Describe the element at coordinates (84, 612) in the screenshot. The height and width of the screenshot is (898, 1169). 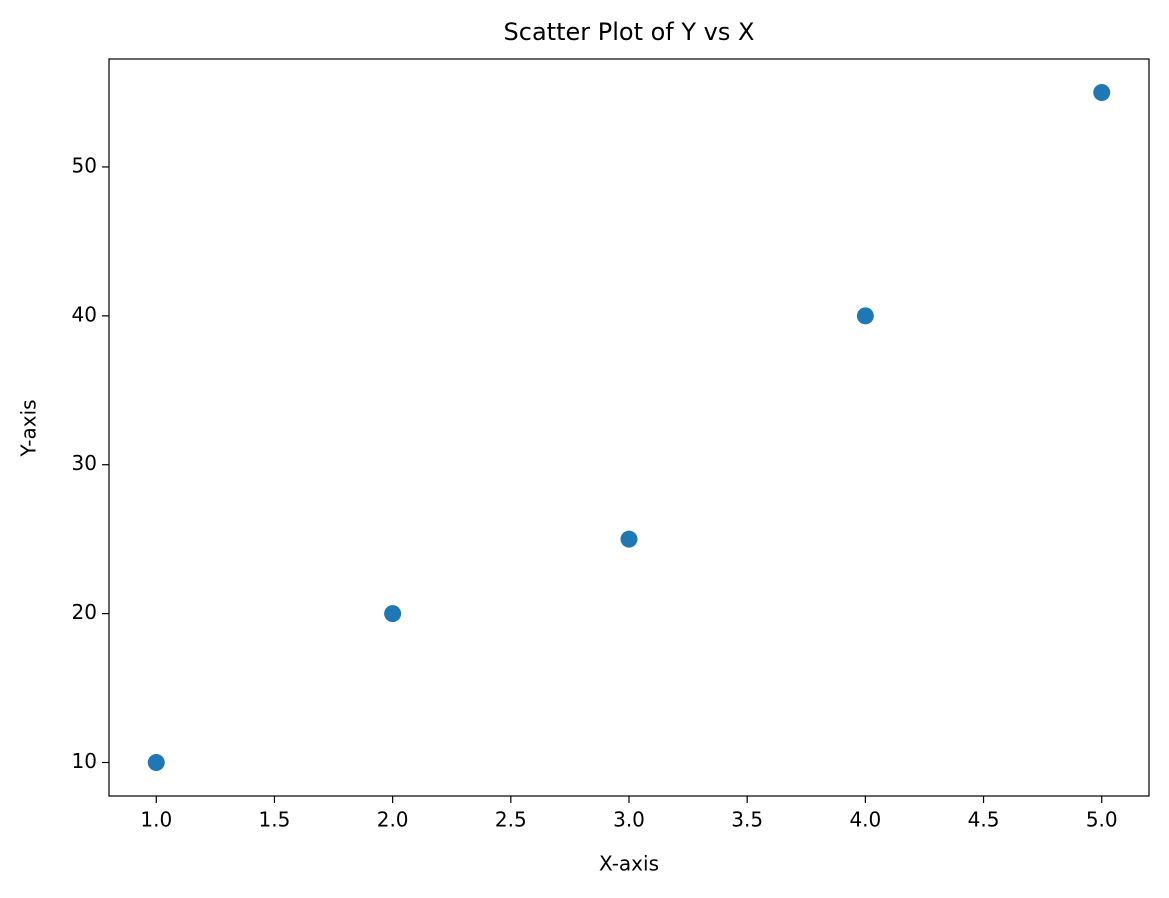
I see `y-tick-label: 20` at that location.